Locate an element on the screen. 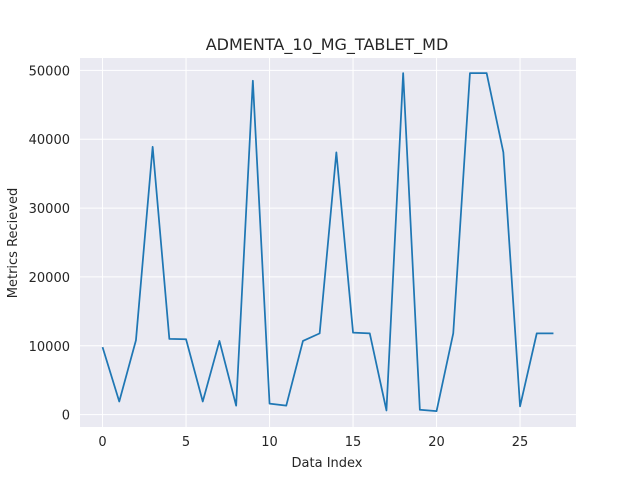 Image resolution: width=640 pixels, height=480 pixels. x-axis-label: Data Index is located at coordinates (327, 463).